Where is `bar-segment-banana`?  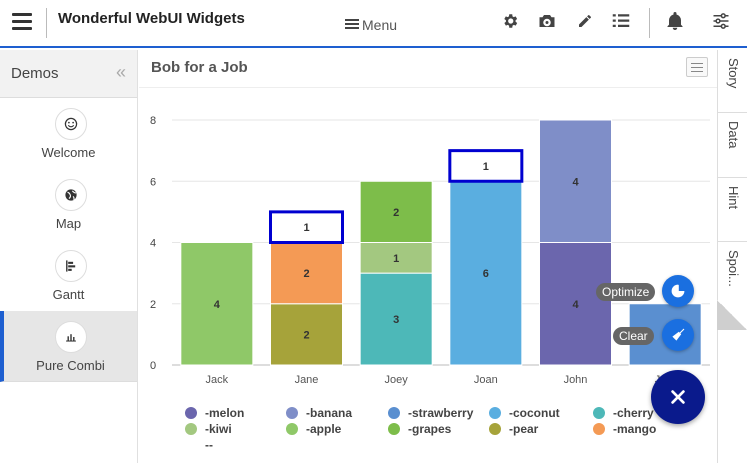
bar-segment-banana is located at coordinates (575, 181).